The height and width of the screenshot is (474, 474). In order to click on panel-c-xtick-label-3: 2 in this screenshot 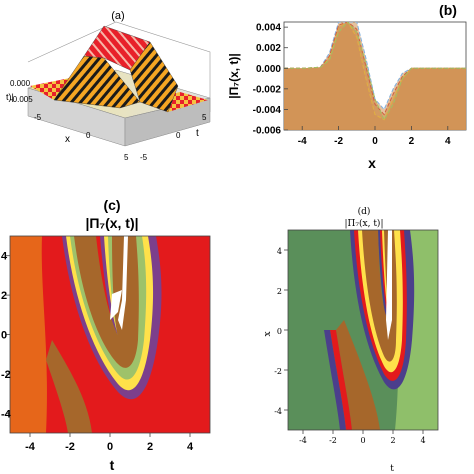, I will do `click(150, 447)`.